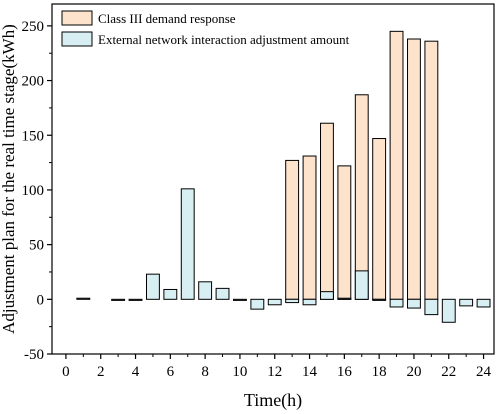 The width and height of the screenshot is (498, 414). I want to click on bar-network-adjustment-t22, so click(448, 310).